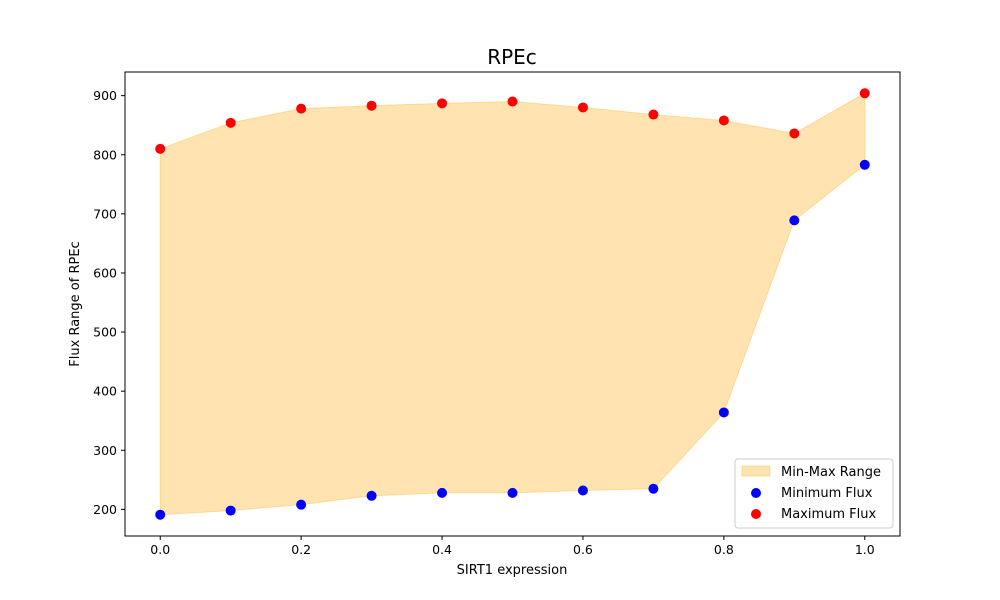  What do you see at coordinates (827, 493) in the screenshot?
I see `legend-label-minimum-flux: Minimum Flux` at bounding box center [827, 493].